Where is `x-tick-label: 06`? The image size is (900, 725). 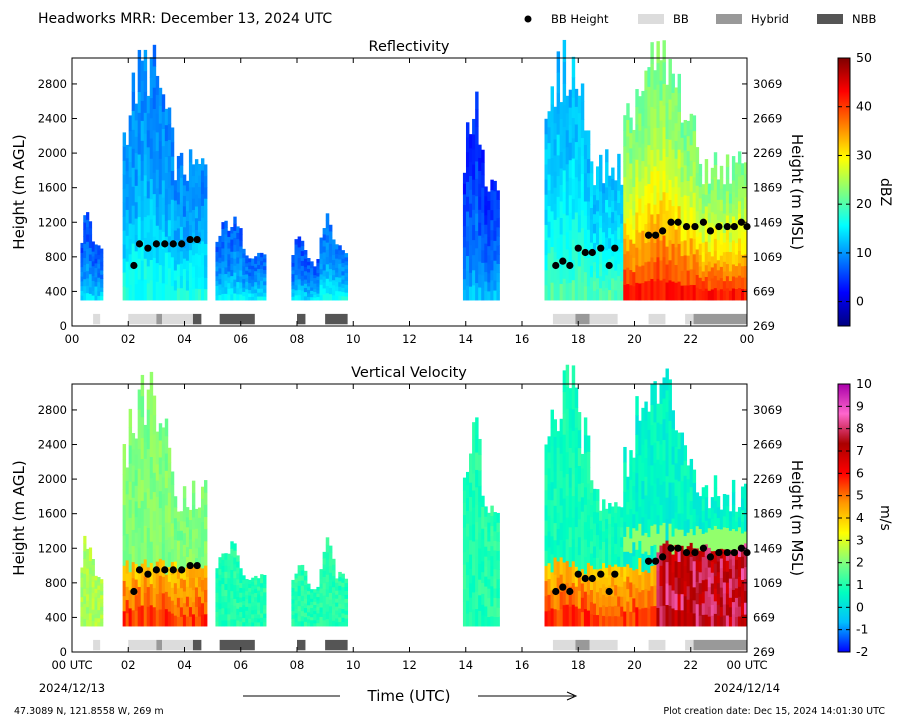 x-tick-label: 06 is located at coordinates (240, 665).